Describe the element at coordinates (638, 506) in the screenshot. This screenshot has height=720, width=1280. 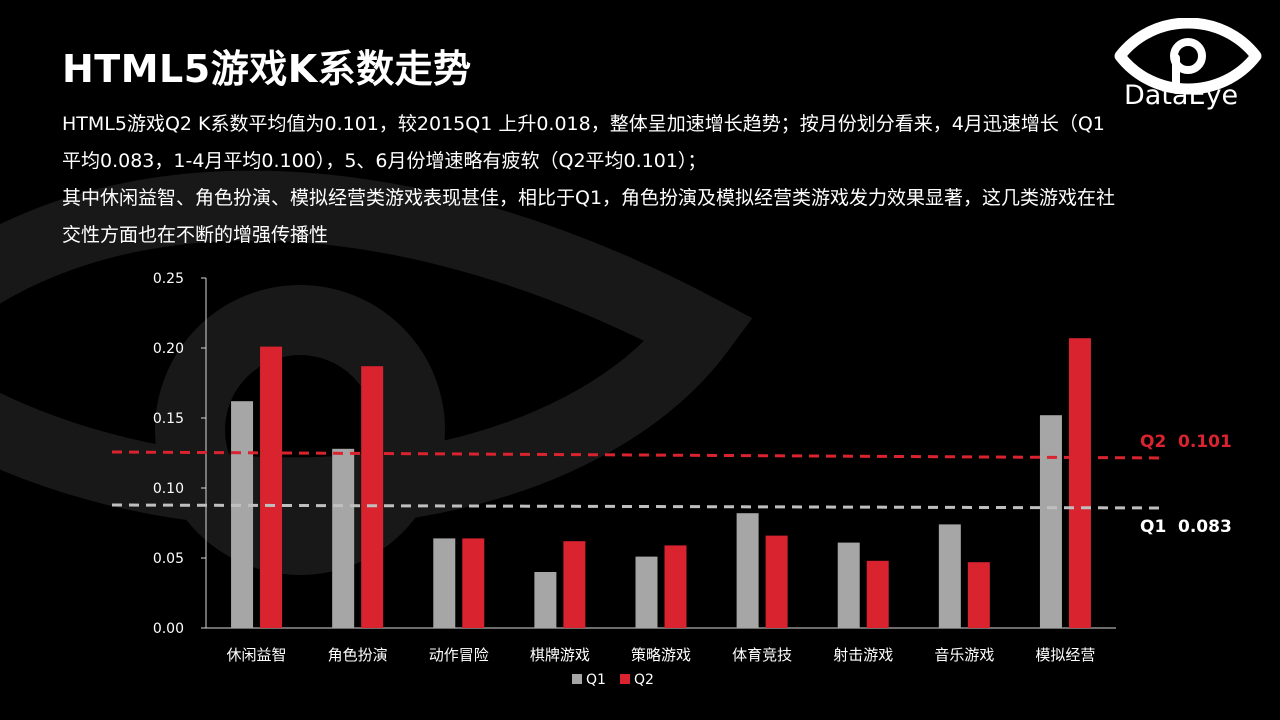
I see `reference-line-q1` at that location.